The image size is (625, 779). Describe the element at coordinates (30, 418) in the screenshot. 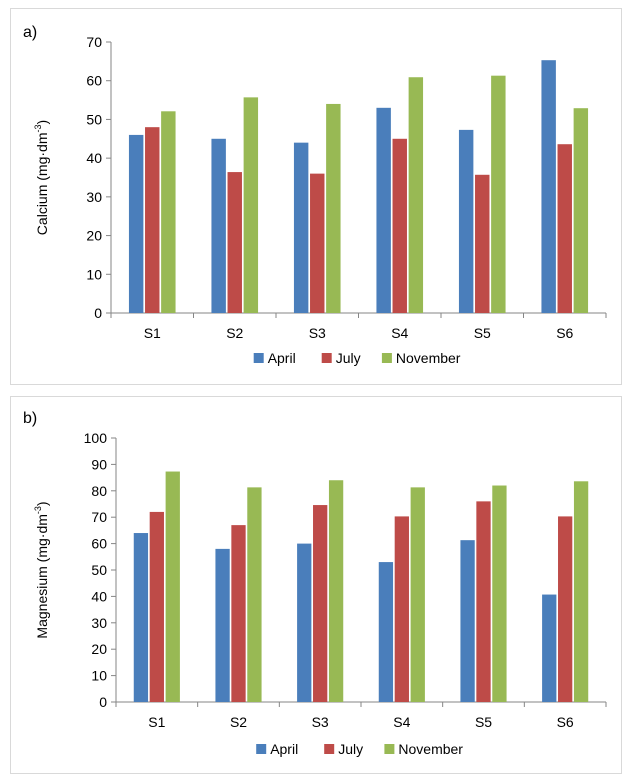

I see `panel-label: b)` at that location.